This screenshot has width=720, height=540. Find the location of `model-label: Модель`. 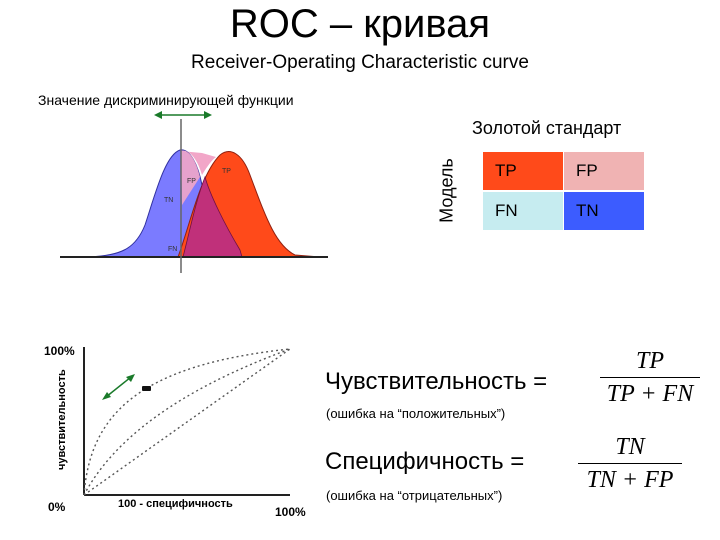

model-label: Модель is located at coordinates (446, 190).